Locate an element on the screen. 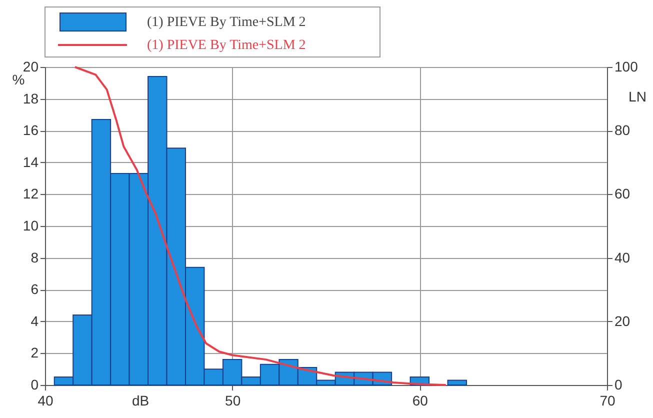 This screenshot has height=418, width=653. y2-tick-label: 0 is located at coordinates (618, 384).